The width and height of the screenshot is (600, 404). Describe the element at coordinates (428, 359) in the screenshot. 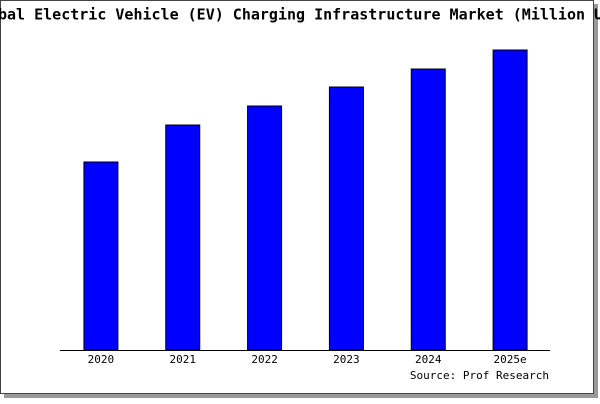

I see `x-tick-label: 2024` at that location.